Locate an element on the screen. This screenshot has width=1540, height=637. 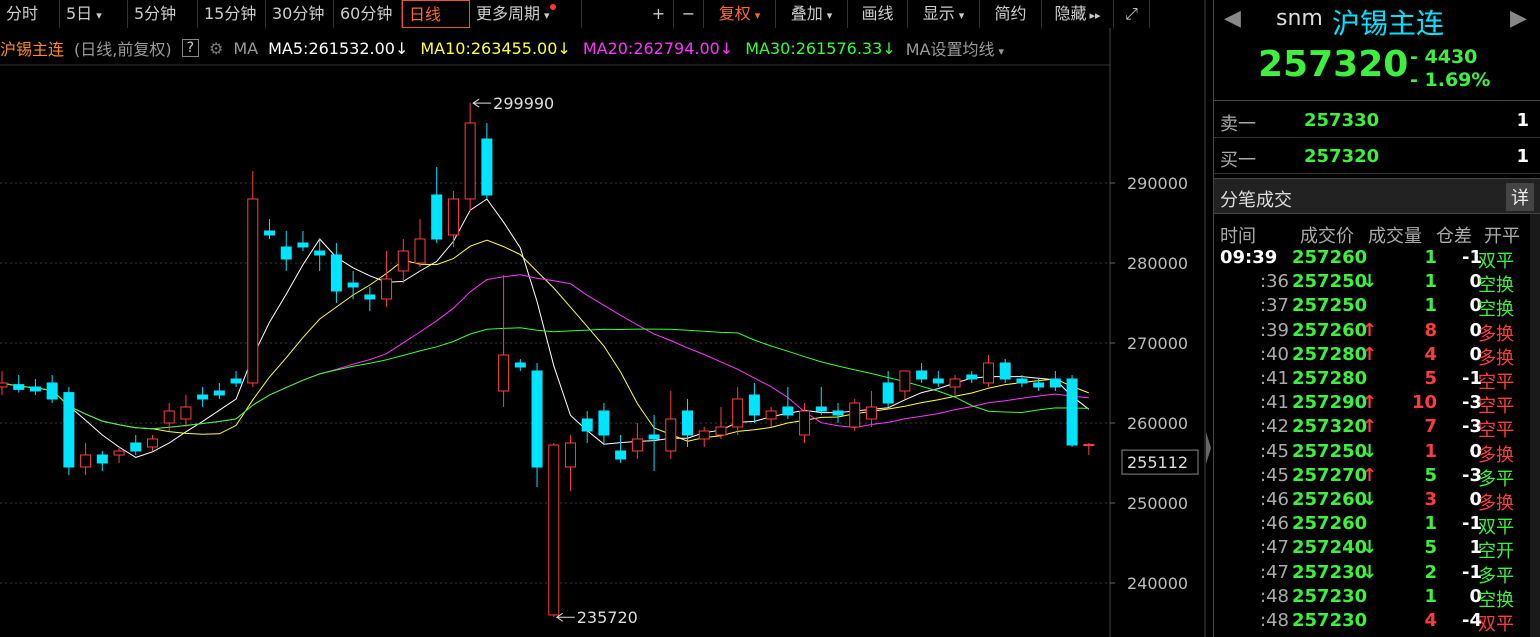
trade-price: 257270 is located at coordinates (1330, 475).